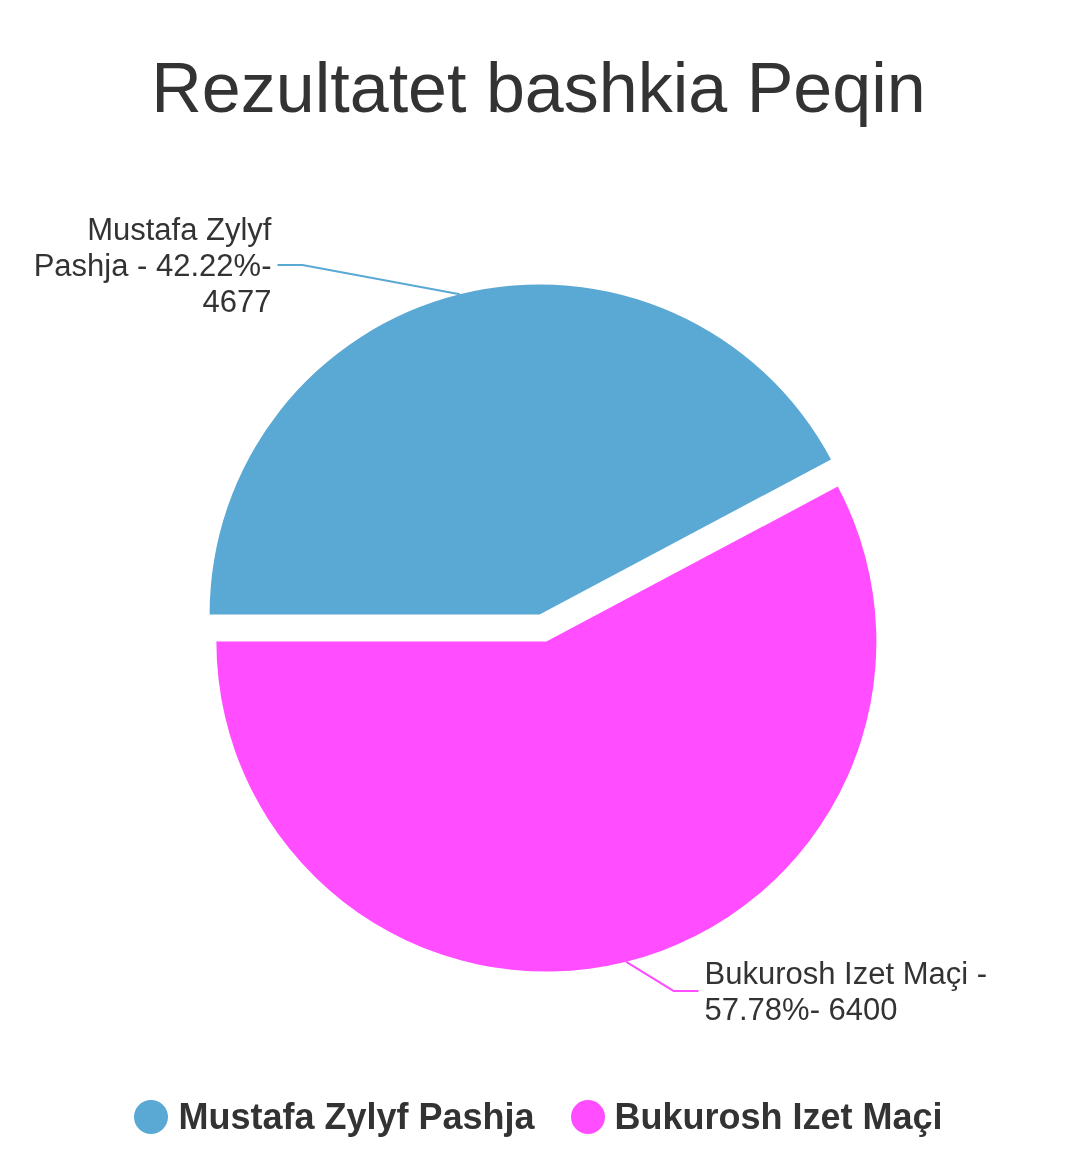 The image size is (1077, 1171). What do you see at coordinates (538, 88) in the screenshot?
I see `chart-title: Rezultatet bashkia Peqin` at bounding box center [538, 88].